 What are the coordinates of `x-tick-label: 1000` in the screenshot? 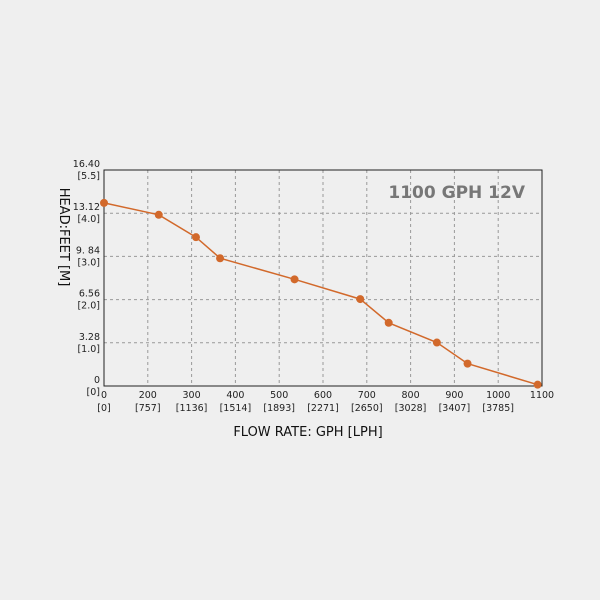 It's located at (498, 395).